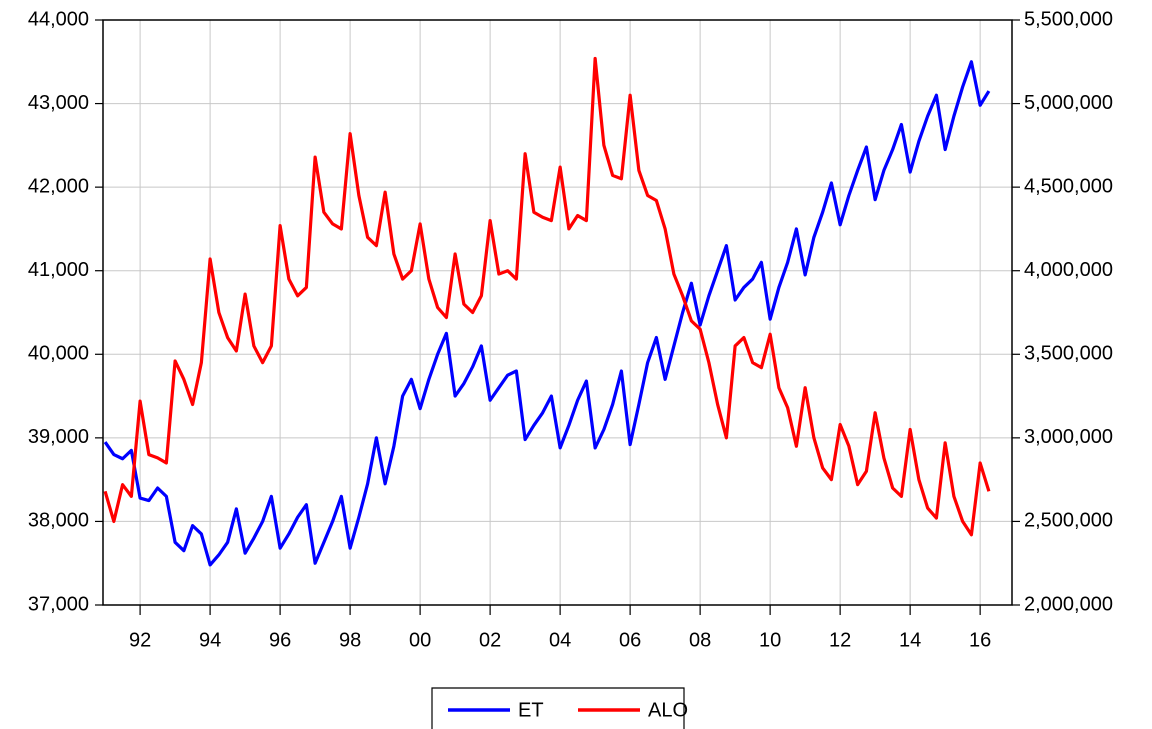  What do you see at coordinates (630, 640) in the screenshot?
I see `x-tick-label: 06` at bounding box center [630, 640].